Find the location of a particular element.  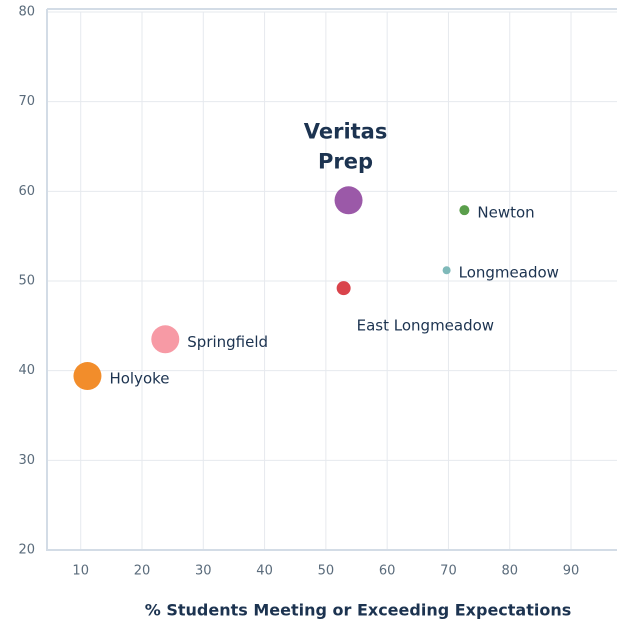

x-tick-label: 40 is located at coordinates (264, 571).